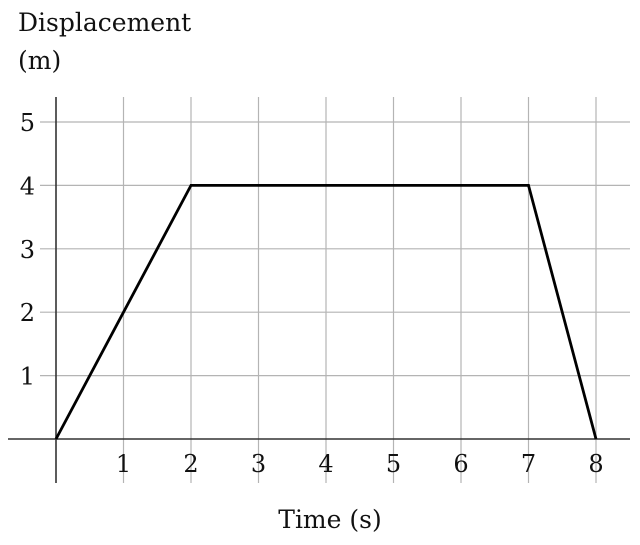  Describe the element at coordinates (595, 464) in the screenshot. I see `x-tick-label-8: 8` at that location.